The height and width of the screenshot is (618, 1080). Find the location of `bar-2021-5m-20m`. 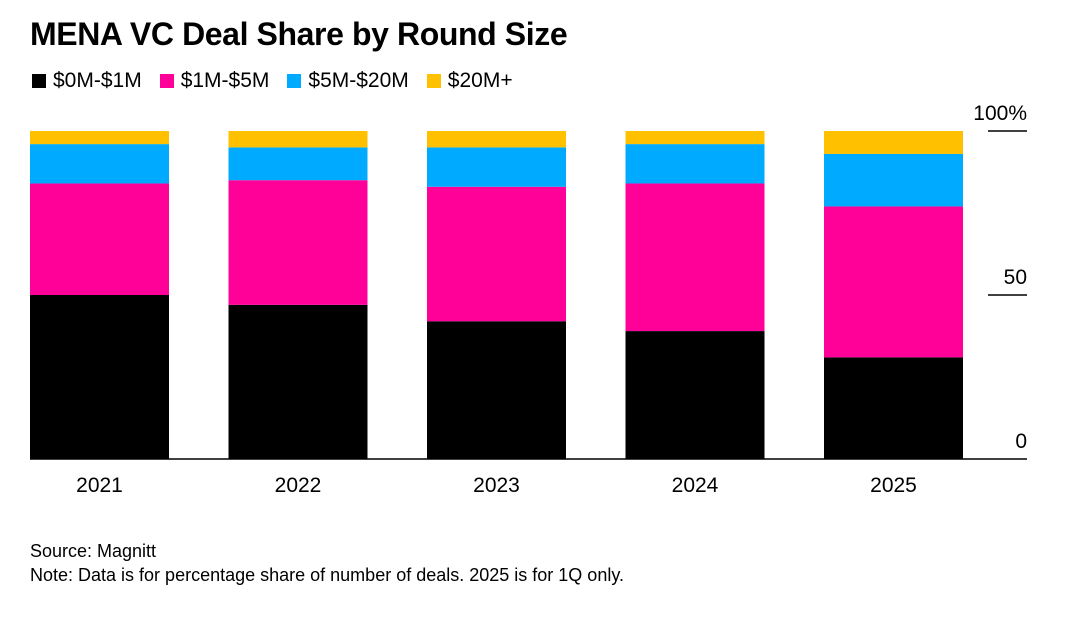

bar-2021-5m-20m is located at coordinates (99, 164).